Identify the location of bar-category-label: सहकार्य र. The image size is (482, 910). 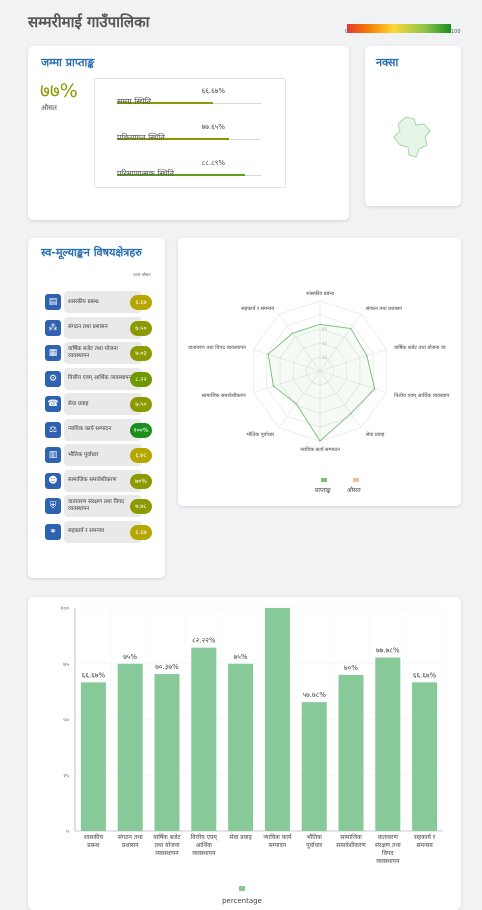
(425, 837).